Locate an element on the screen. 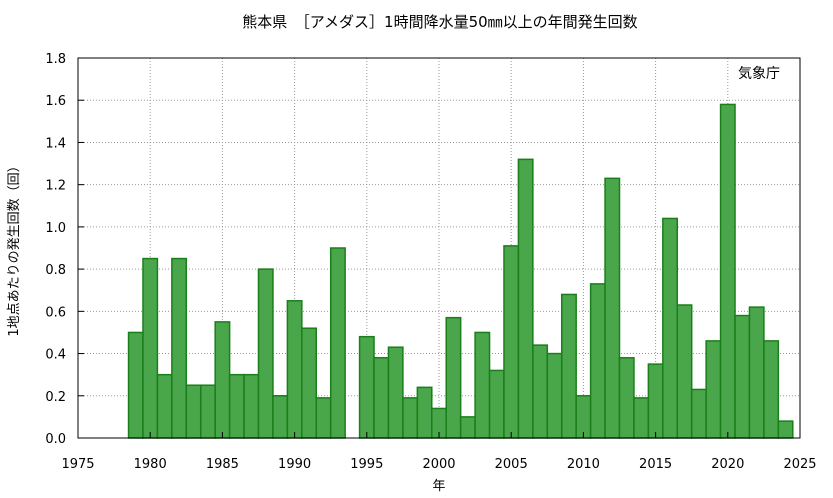  bar-2007 is located at coordinates (540, 391).